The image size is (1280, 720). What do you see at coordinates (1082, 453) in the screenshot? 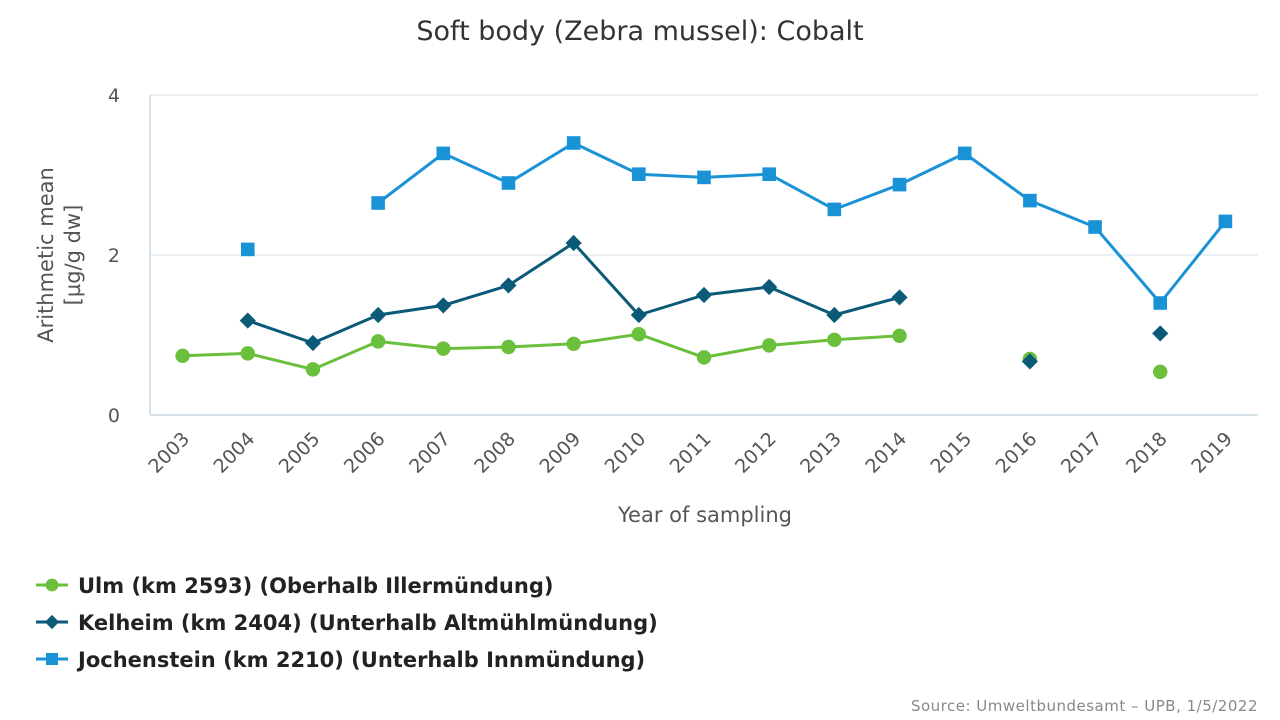
I see `x-tick-label: 2017` at bounding box center [1082, 453].